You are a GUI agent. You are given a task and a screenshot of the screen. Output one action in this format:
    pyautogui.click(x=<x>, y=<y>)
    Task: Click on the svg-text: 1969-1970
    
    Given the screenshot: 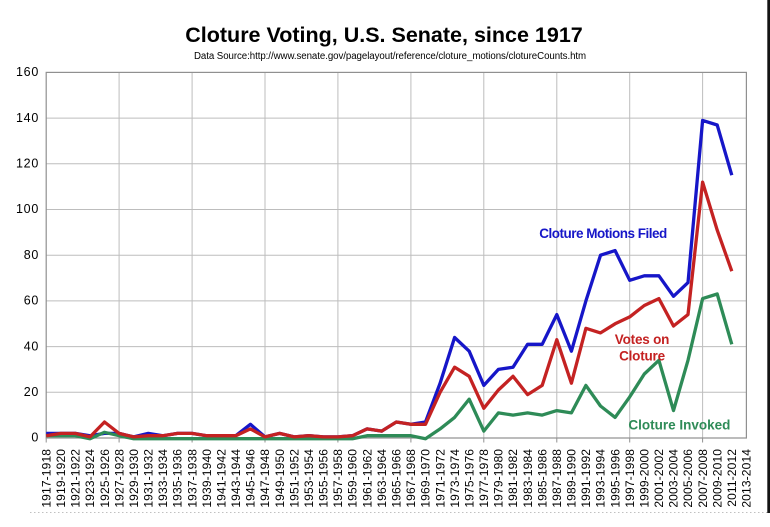 What is the action you would take?
    pyautogui.click(x=426, y=478)
    